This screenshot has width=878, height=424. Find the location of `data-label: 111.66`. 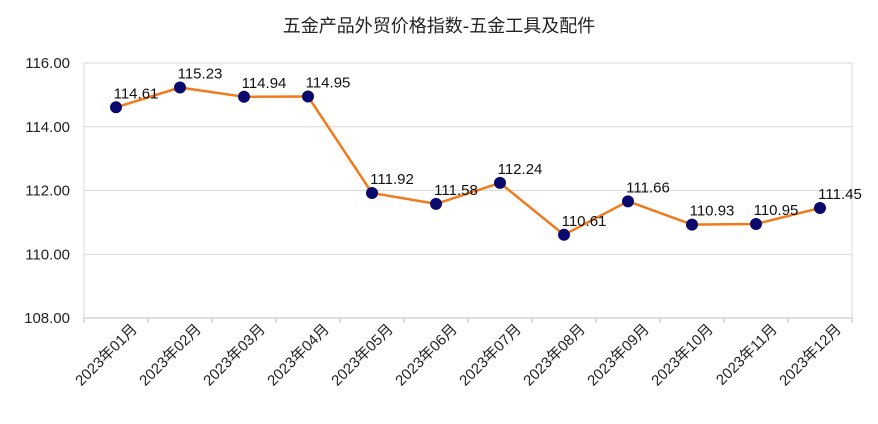

data-label: 111.66 is located at coordinates (648, 187).